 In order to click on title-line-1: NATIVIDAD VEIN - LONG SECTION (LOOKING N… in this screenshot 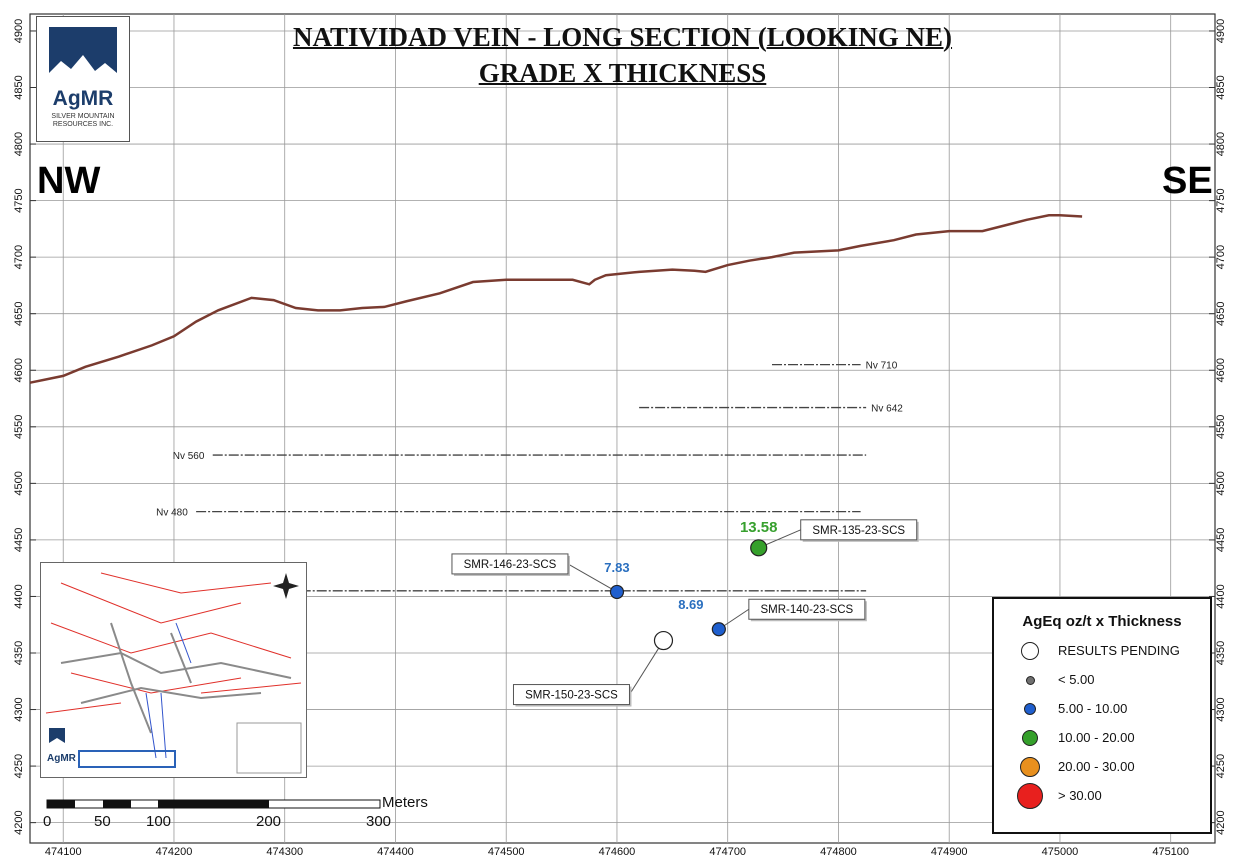, I will do `click(622, 37)`.